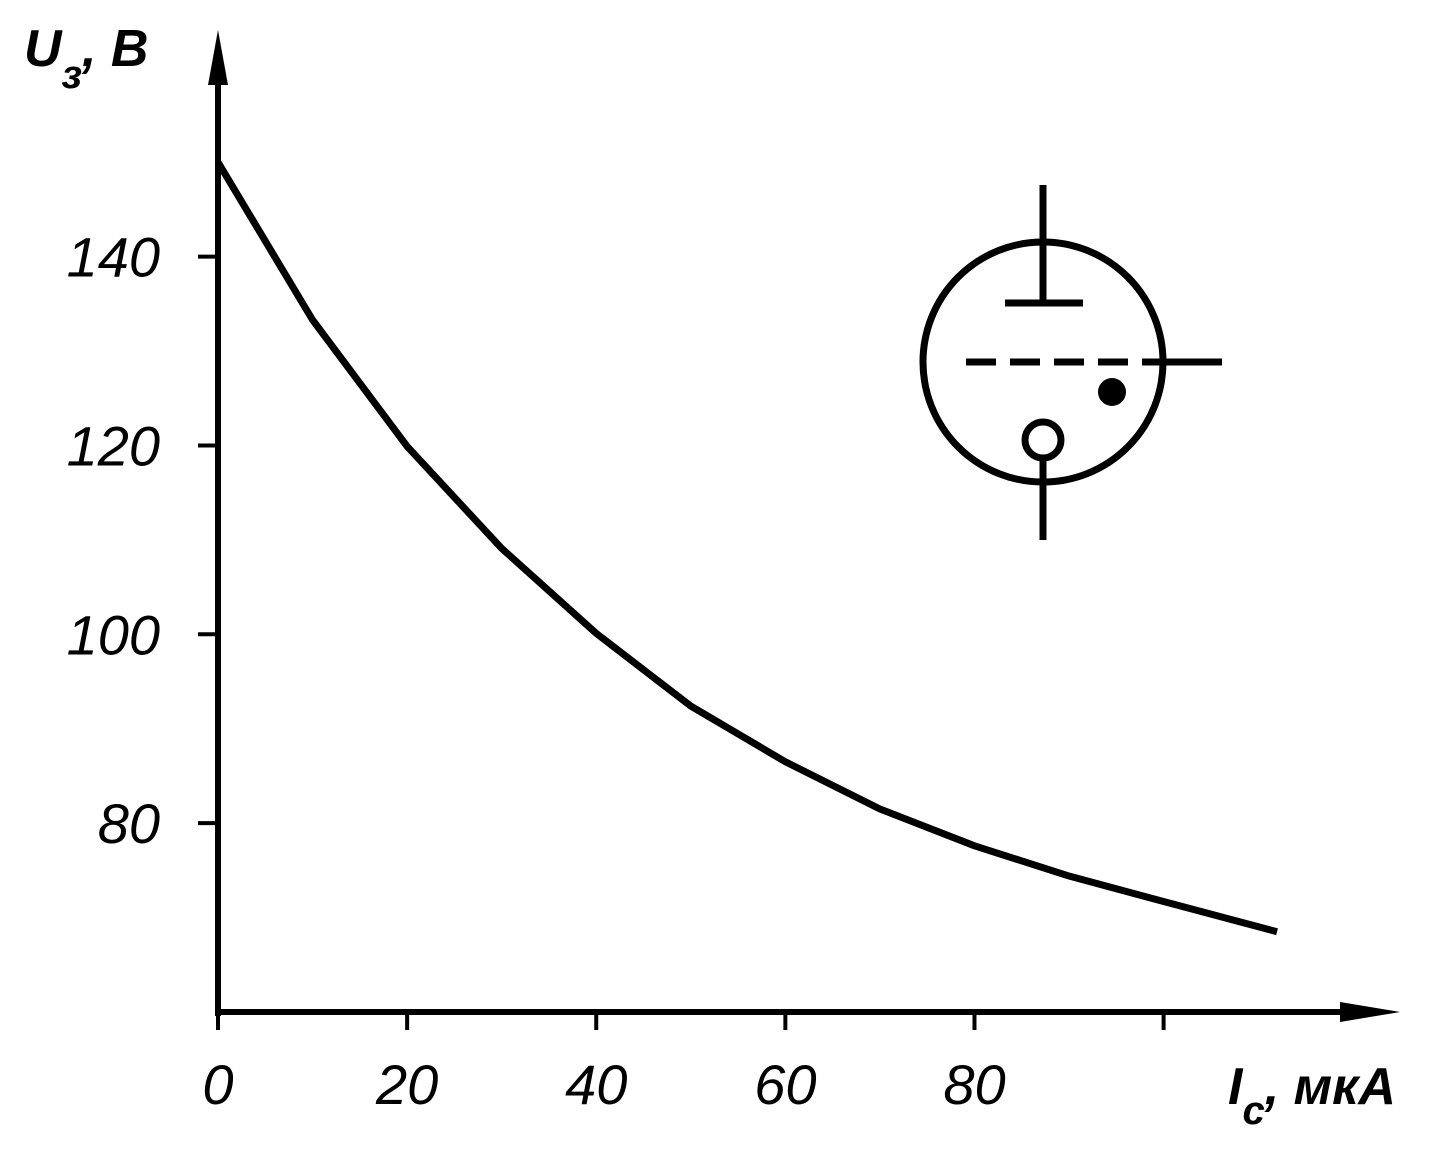 Image resolution: width=1450 pixels, height=1150 pixels. I want to click on y-tick-label: 140, so click(113, 257).